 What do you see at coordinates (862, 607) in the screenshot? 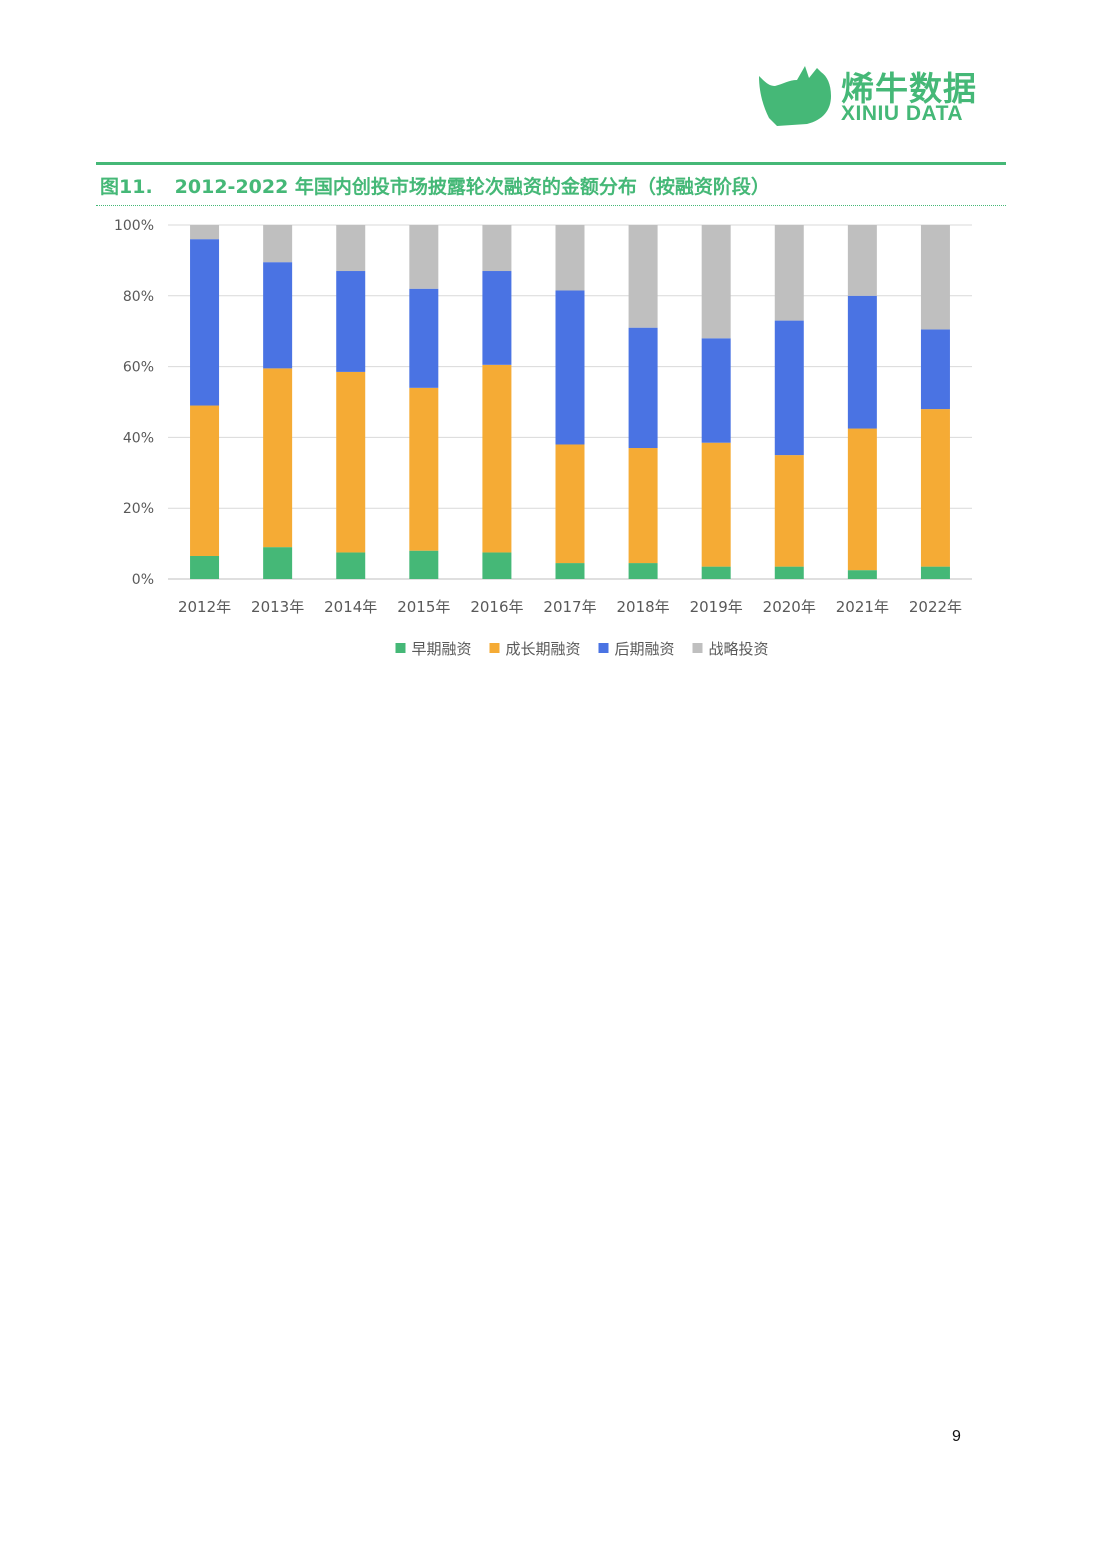
I see `x-tick-label: 2021年` at bounding box center [862, 607].